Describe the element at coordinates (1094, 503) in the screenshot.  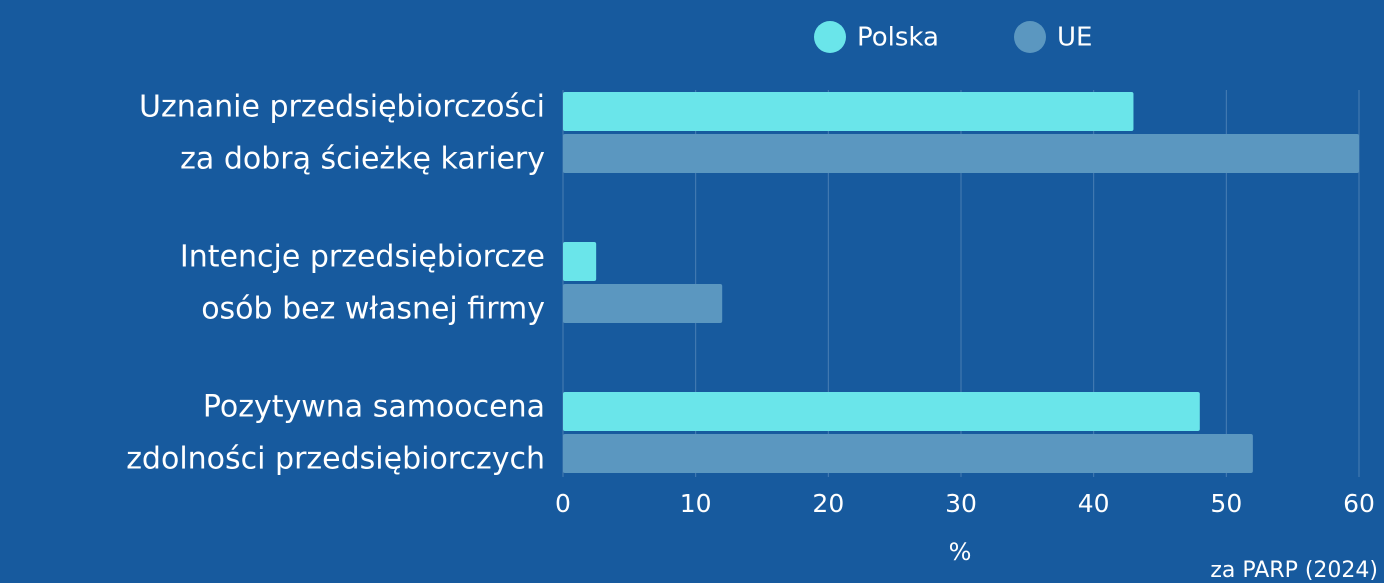
I see `x-tick-label: 40` at that location.